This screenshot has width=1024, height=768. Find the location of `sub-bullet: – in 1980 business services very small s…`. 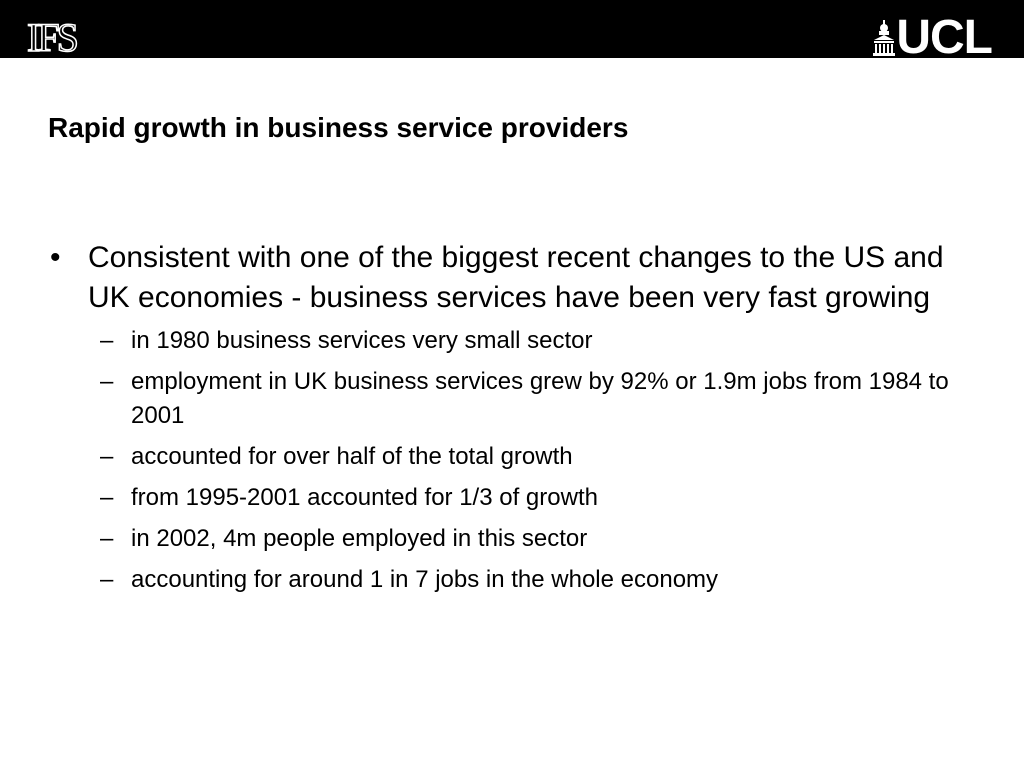

sub-bullet: – in 1980 business services very small s… is located at coordinates (544, 341).